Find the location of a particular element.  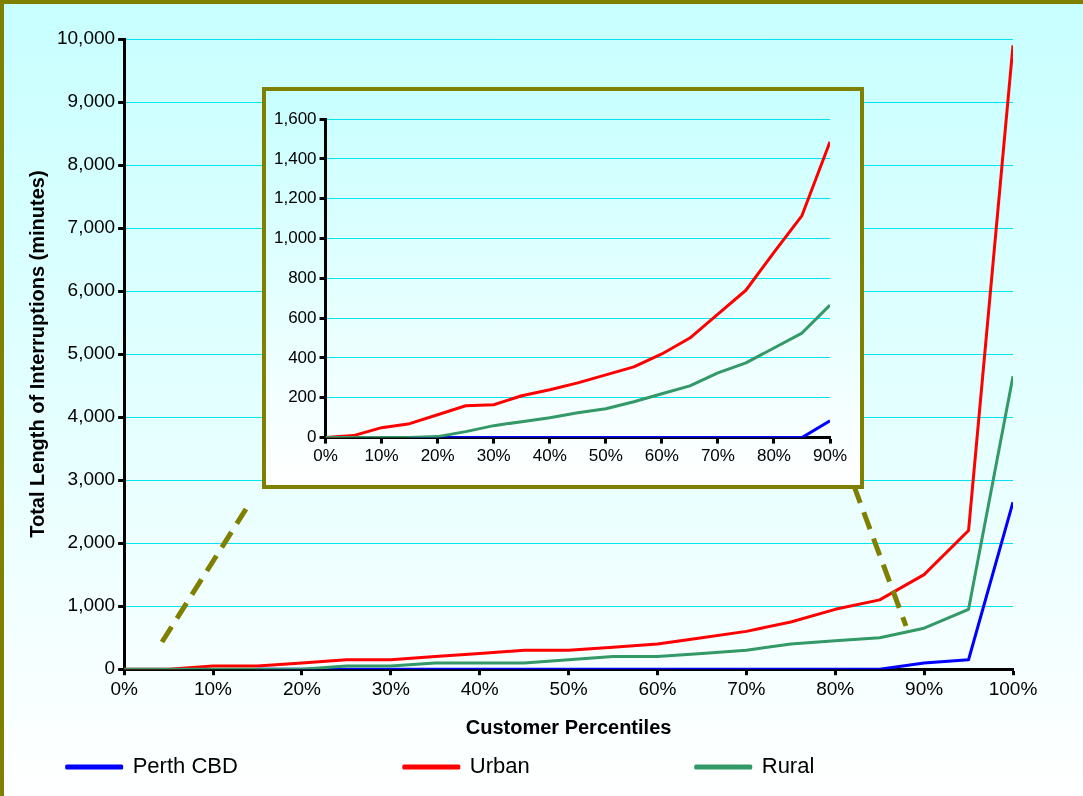

y-tick-label: 6,000 is located at coordinates (91, 290).